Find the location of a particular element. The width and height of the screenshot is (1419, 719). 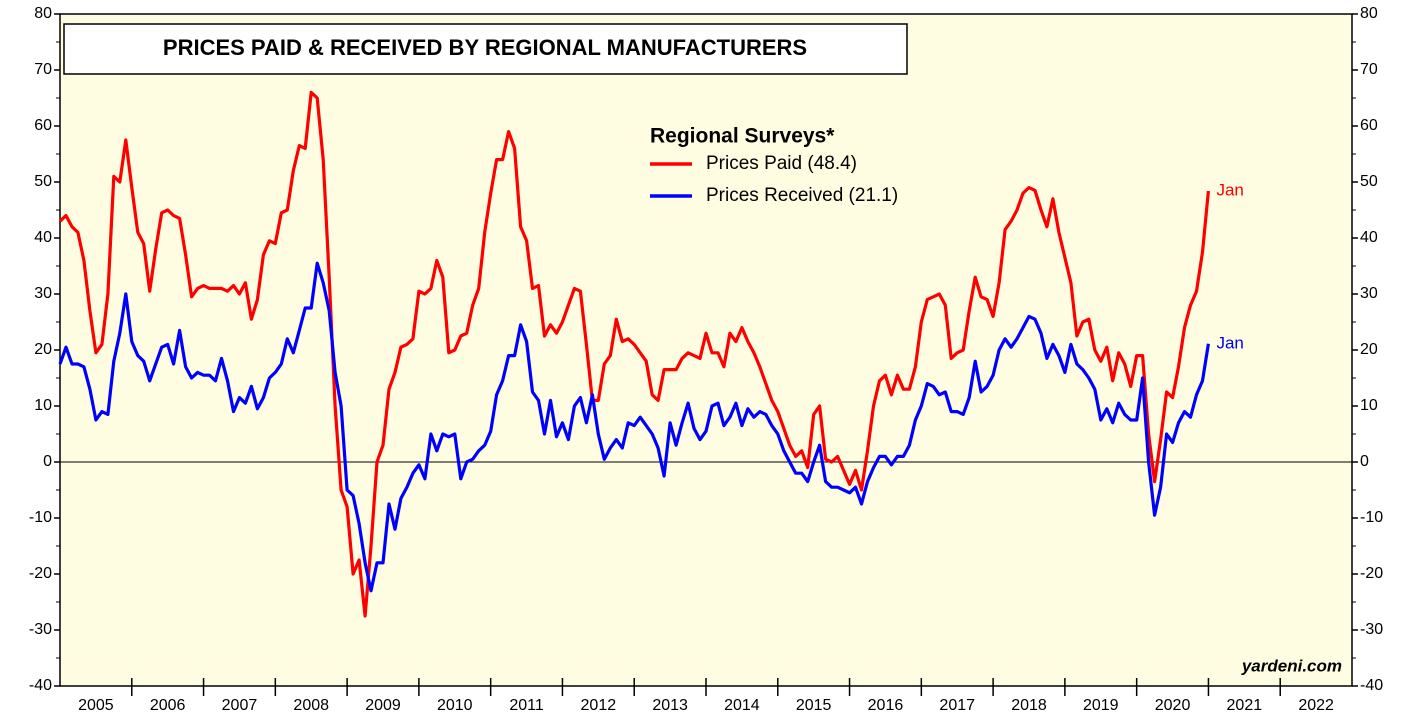

title-box is located at coordinates (485, 49).